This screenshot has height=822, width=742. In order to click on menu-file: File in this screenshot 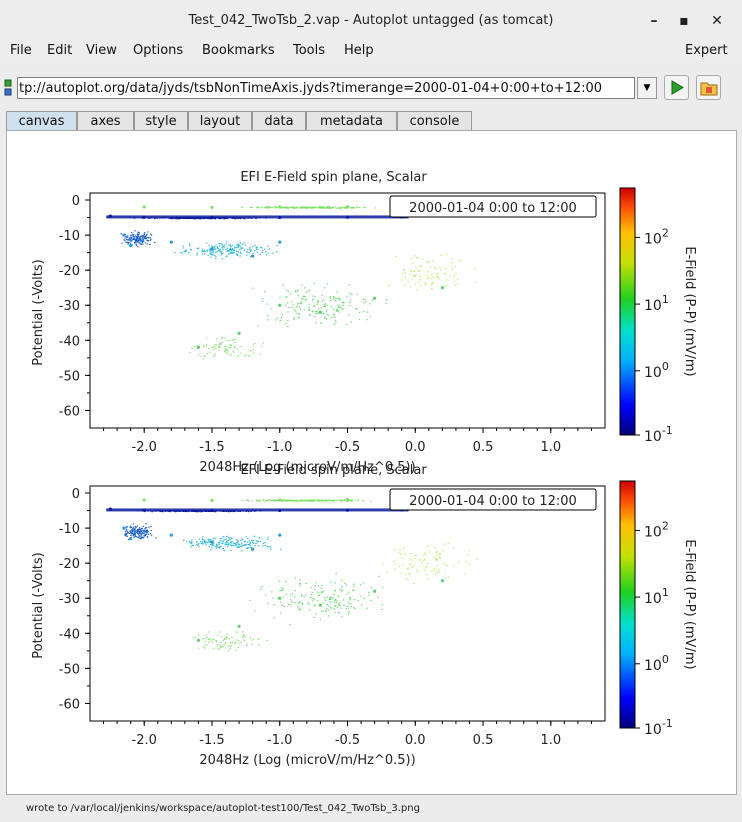, I will do `click(21, 50)`.